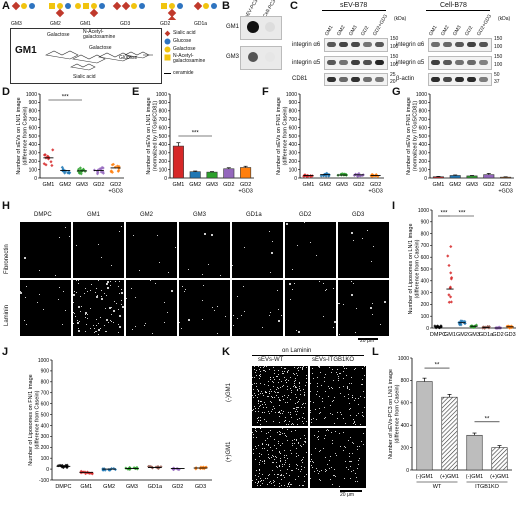  Describe the element at coordinates (10, 308) in the screenshot. I see `h-row-laminin-wrap: Laminin` at that location.